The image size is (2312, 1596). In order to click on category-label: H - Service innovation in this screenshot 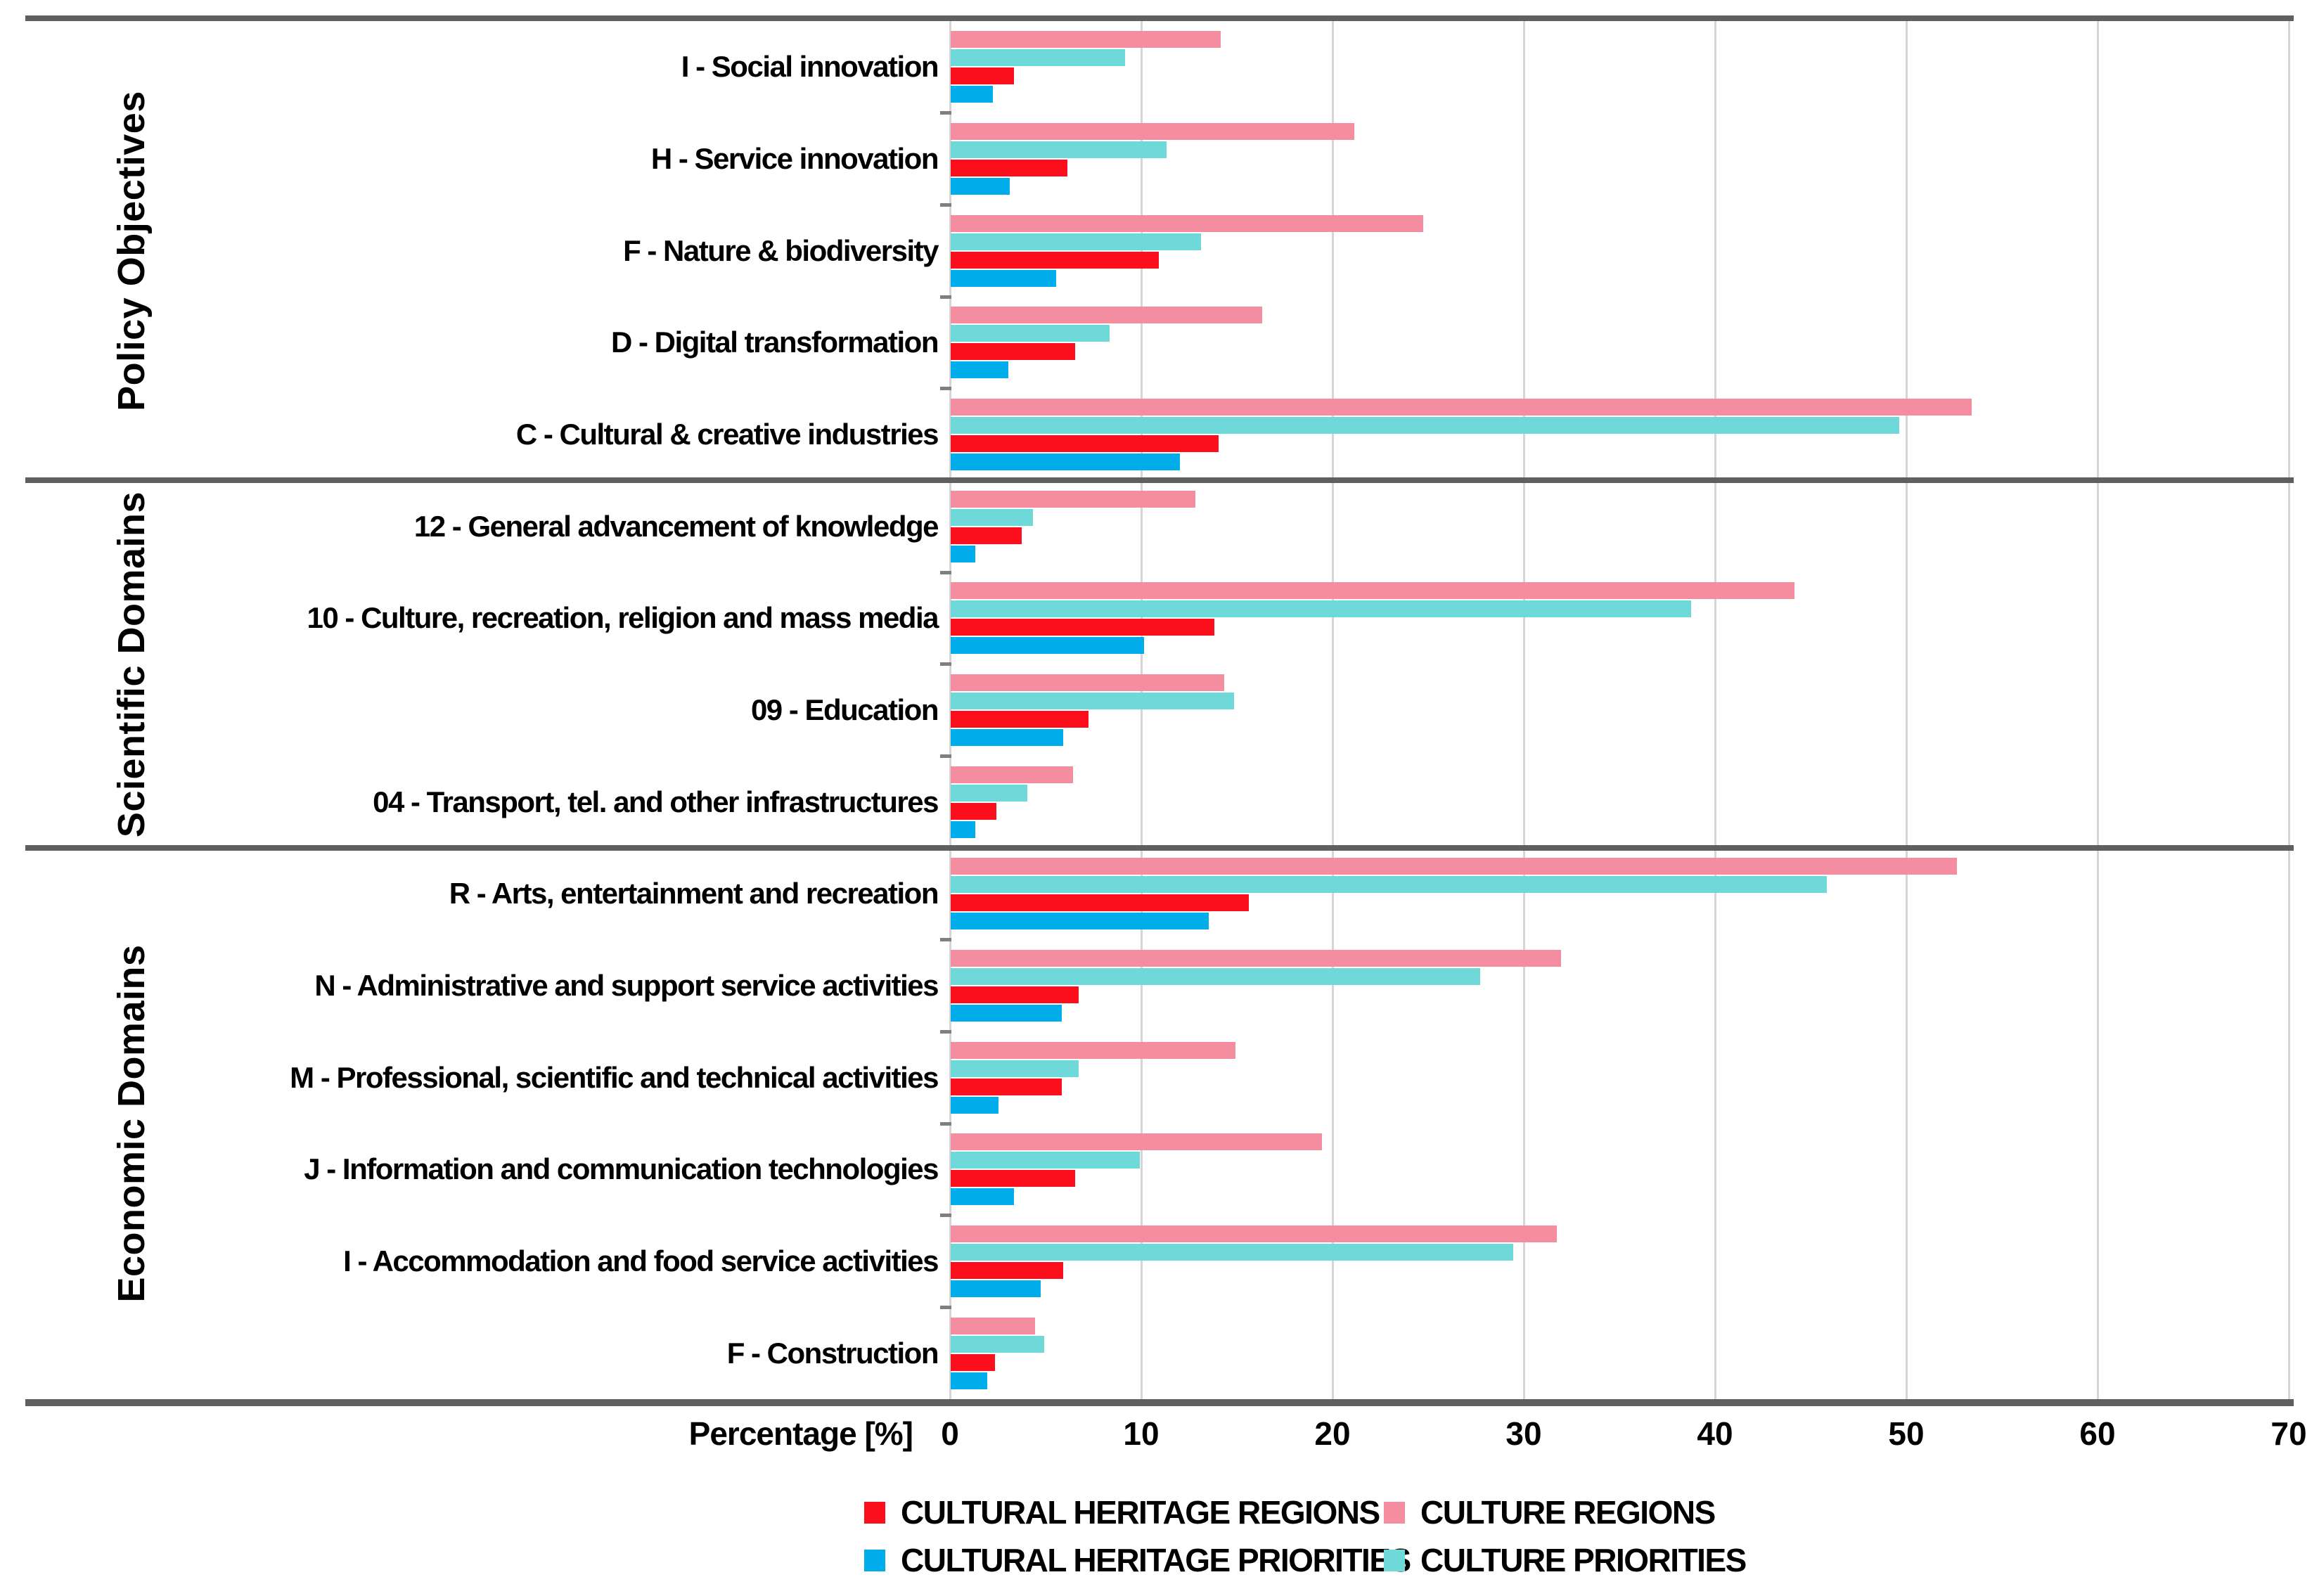, I will do `click(794, 158)`.